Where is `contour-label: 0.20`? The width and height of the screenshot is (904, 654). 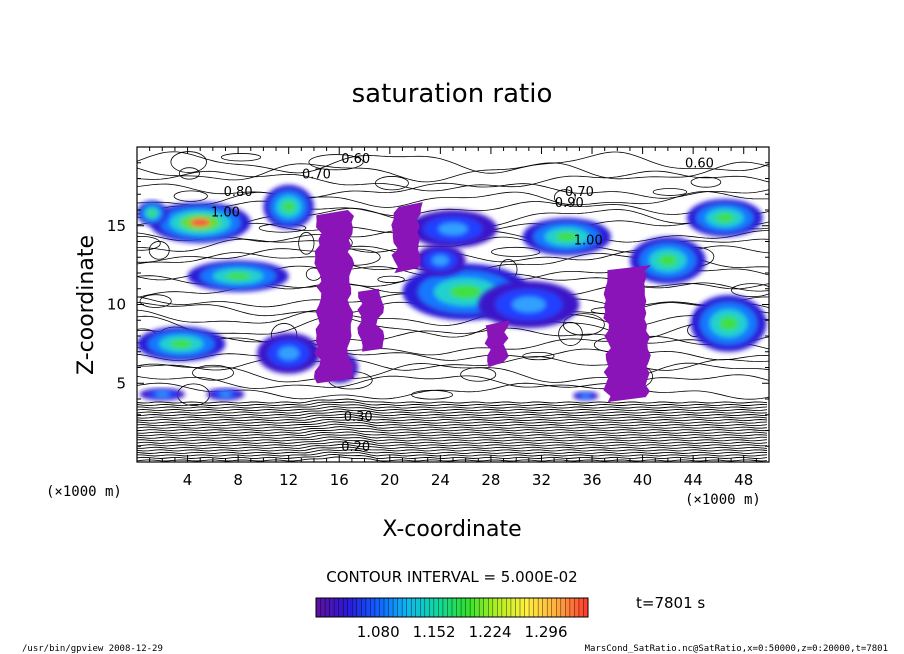 contour-label: 0.20 is located at coordinates (355, 447).